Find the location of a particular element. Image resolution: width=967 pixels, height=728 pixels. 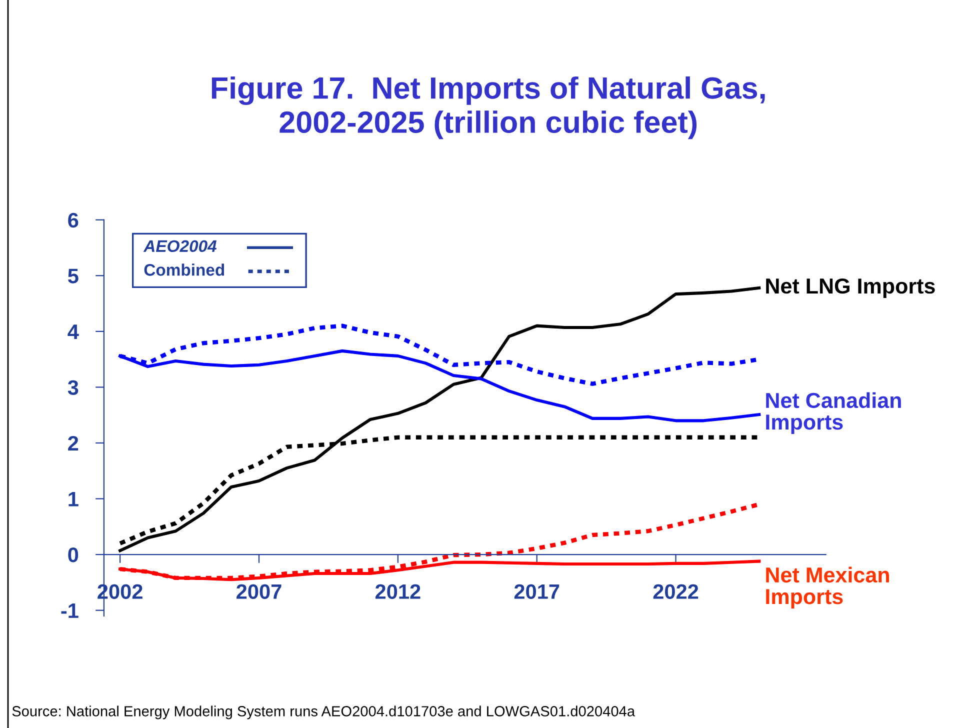

y-tick-label: 6 is located at coordinates (73, 220).